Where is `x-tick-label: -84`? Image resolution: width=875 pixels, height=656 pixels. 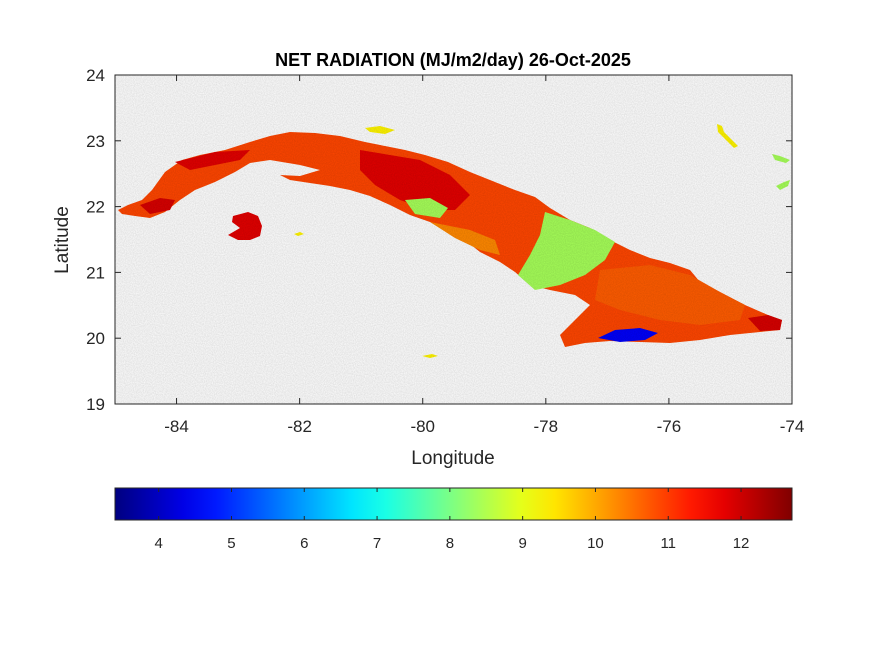
x-tick-label: -84 is located at coordinates (176, 426).